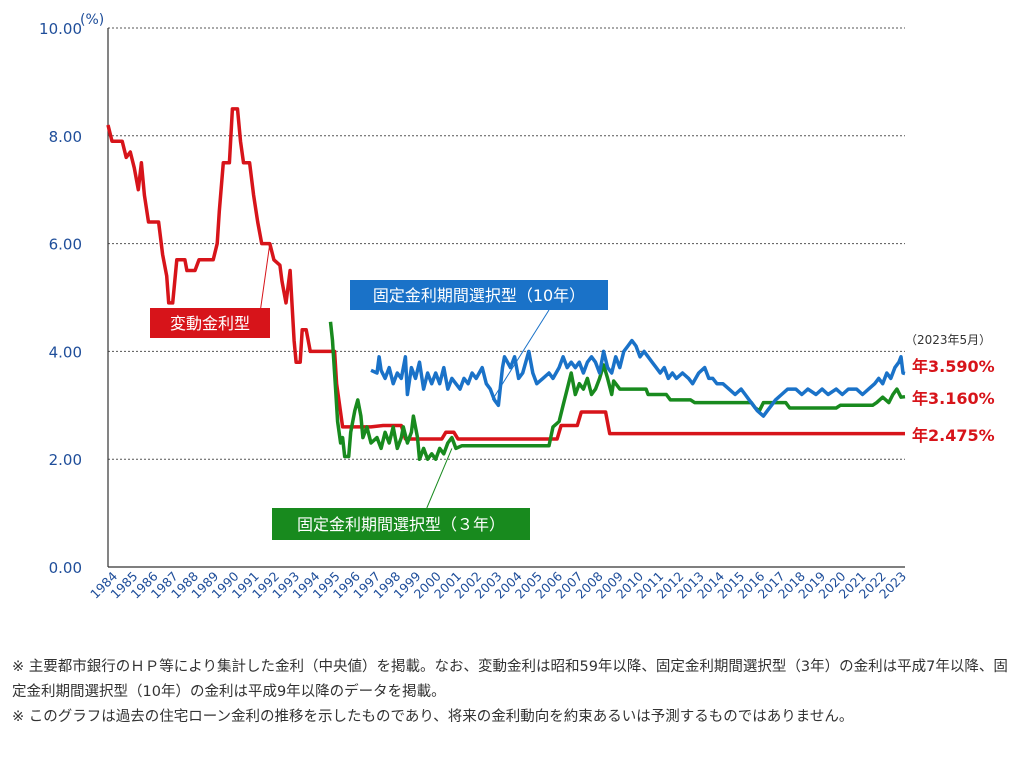 This screenshot has width=1024, height=770. What do you see at coordinates (948, 340) in the screenshot?
I see `date-note: （2023年5月）` at bounding box center [948, 340].